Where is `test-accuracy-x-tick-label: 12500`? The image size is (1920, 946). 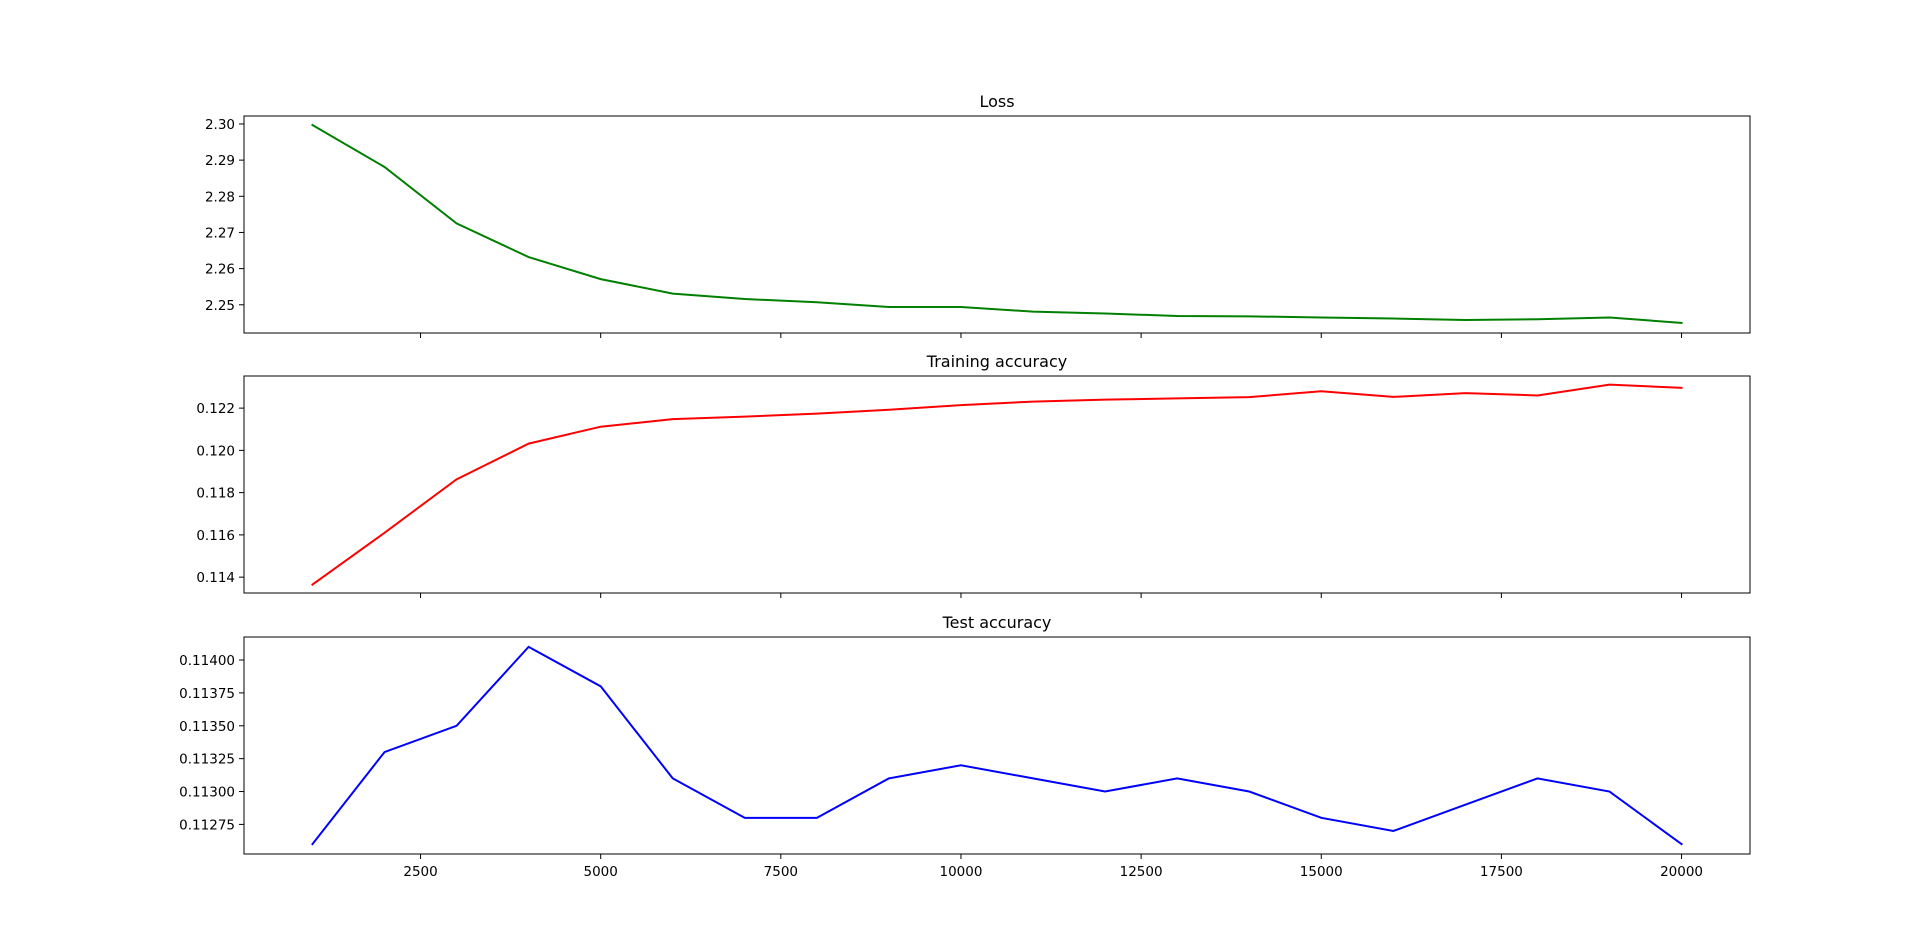
test-accuracy-x-tick-label: 12500 is located at coordinates (1141, 872).